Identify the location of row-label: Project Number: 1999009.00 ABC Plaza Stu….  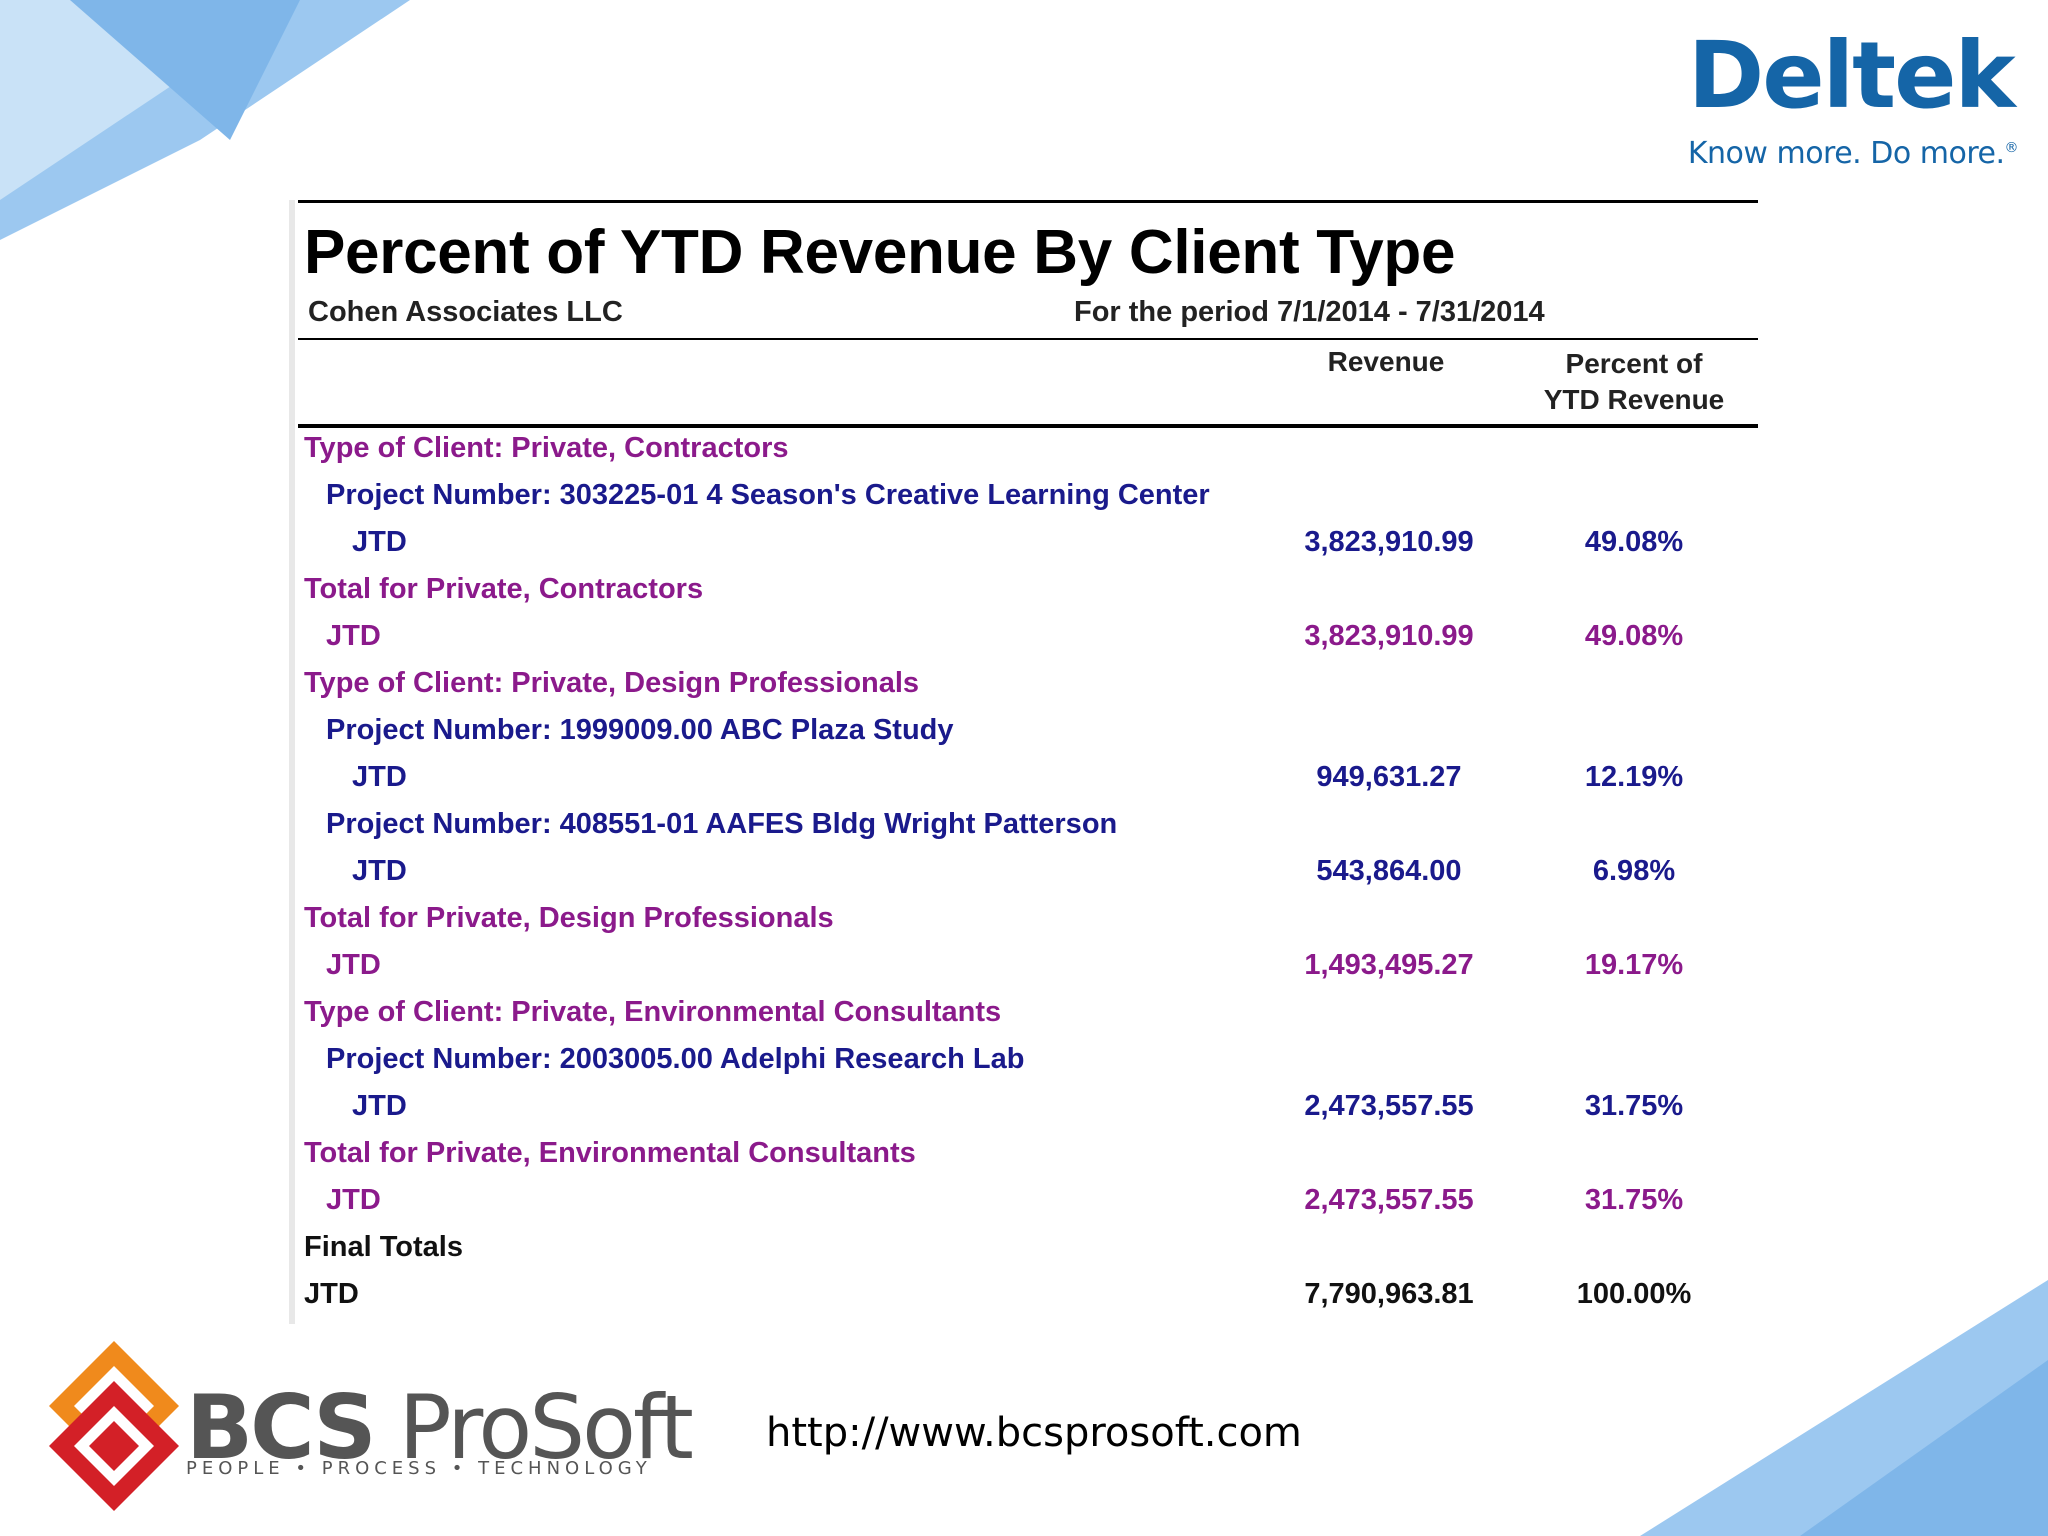
(640, 730).